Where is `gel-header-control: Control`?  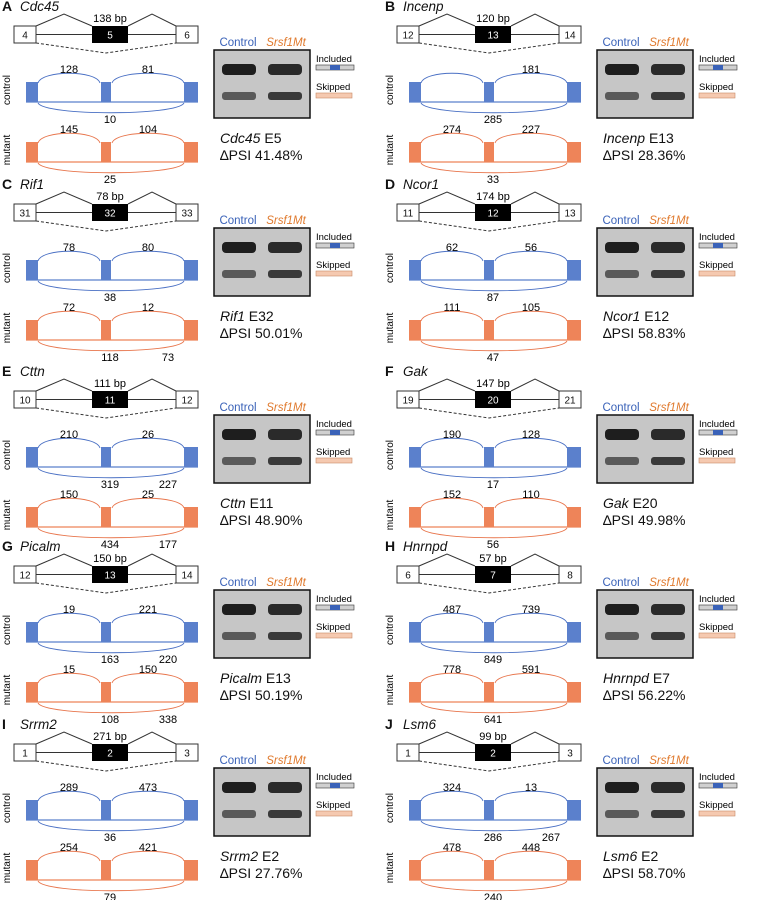
gel-header-control: Control is located at coordinates (620, 761).